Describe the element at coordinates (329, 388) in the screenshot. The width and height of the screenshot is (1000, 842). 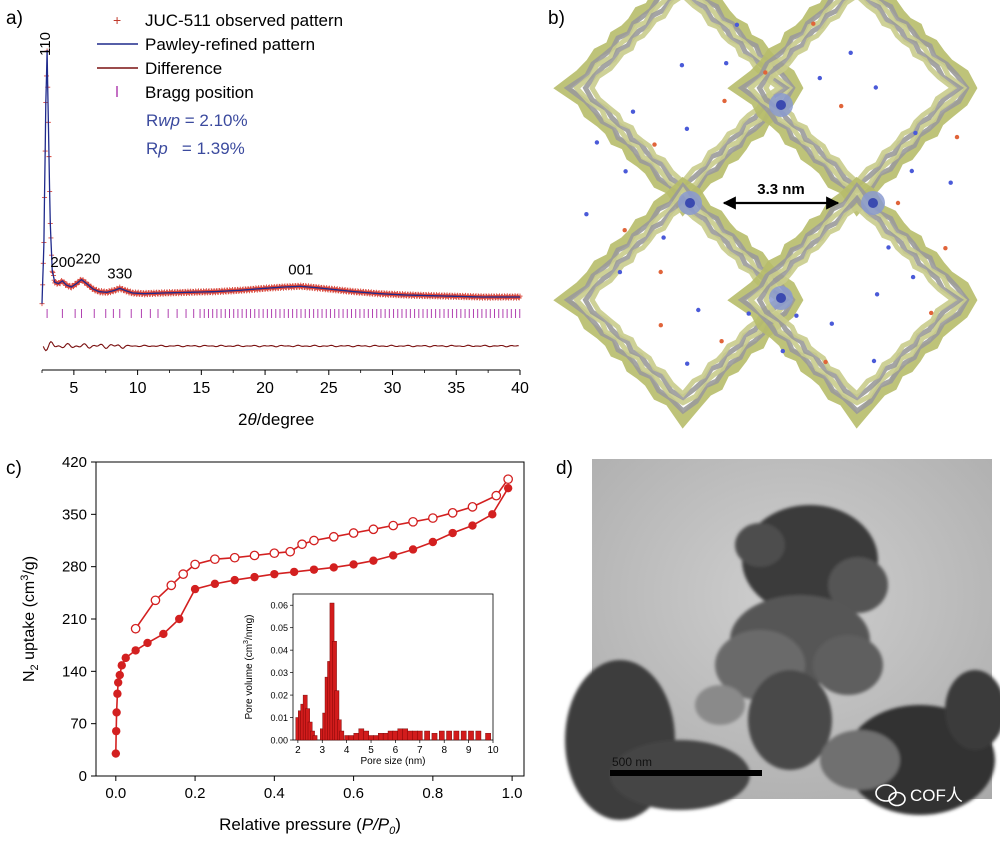
I see `xrd-x-tick-label: 25` at that location.